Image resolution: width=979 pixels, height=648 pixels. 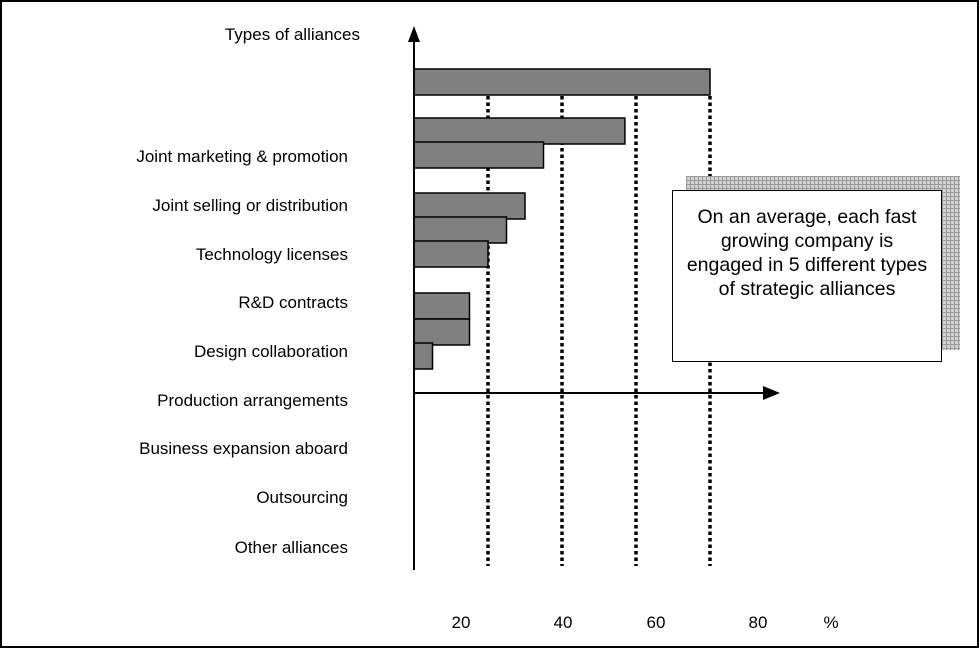 What do you see at coordinates (414, 34) in the screenshot?
I see `y-axis-arrowhead` at bounding box center [414, 34].